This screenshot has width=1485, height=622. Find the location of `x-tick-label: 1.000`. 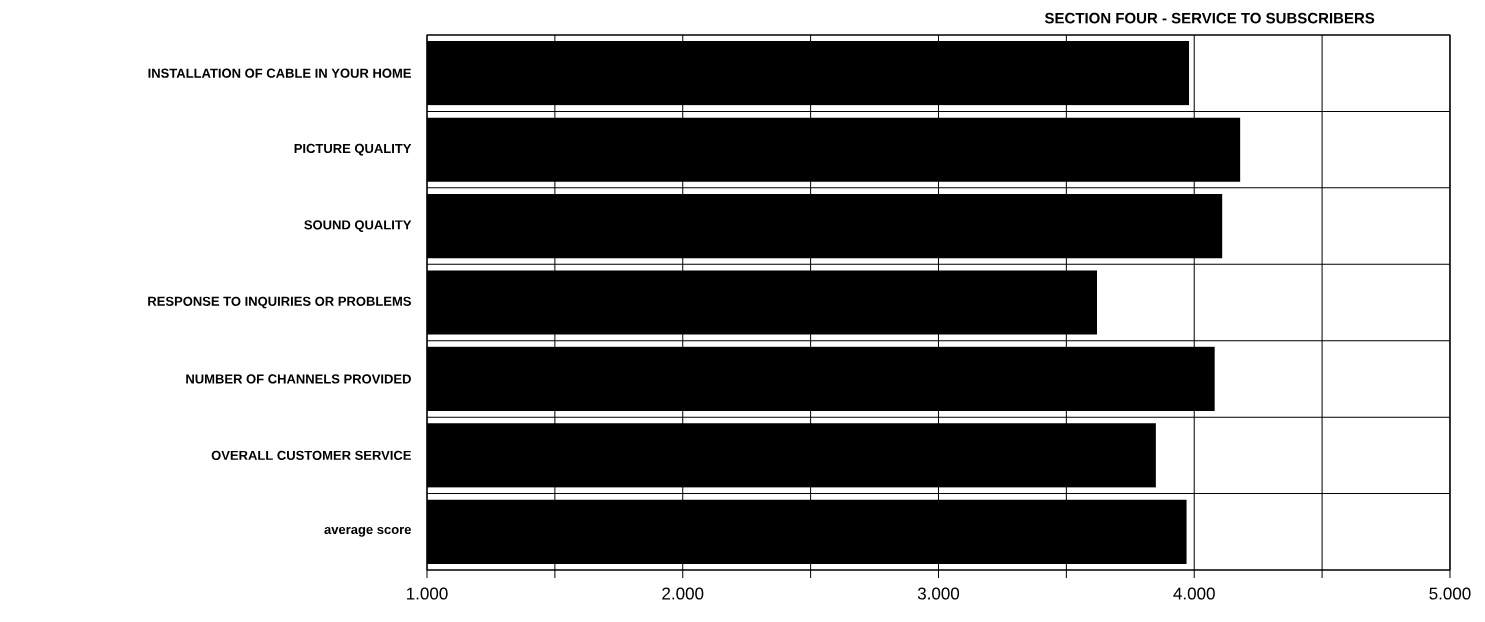

x-tick-label: 1.000 is located at coordinates (427, 593).